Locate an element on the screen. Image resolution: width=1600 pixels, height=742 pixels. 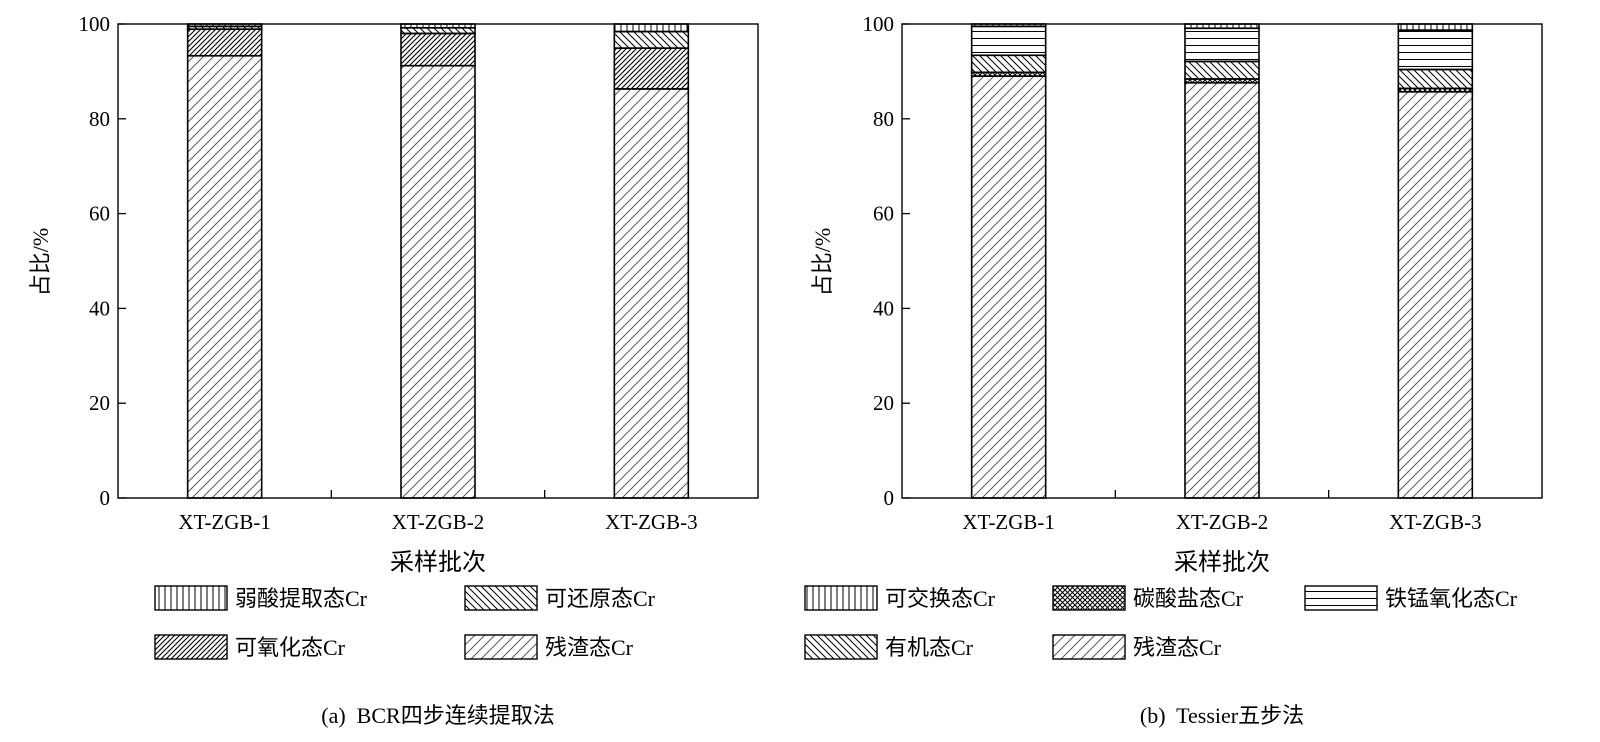
panel-caption: (b) Tessier五步法 is located at coordinates (1222, 715).